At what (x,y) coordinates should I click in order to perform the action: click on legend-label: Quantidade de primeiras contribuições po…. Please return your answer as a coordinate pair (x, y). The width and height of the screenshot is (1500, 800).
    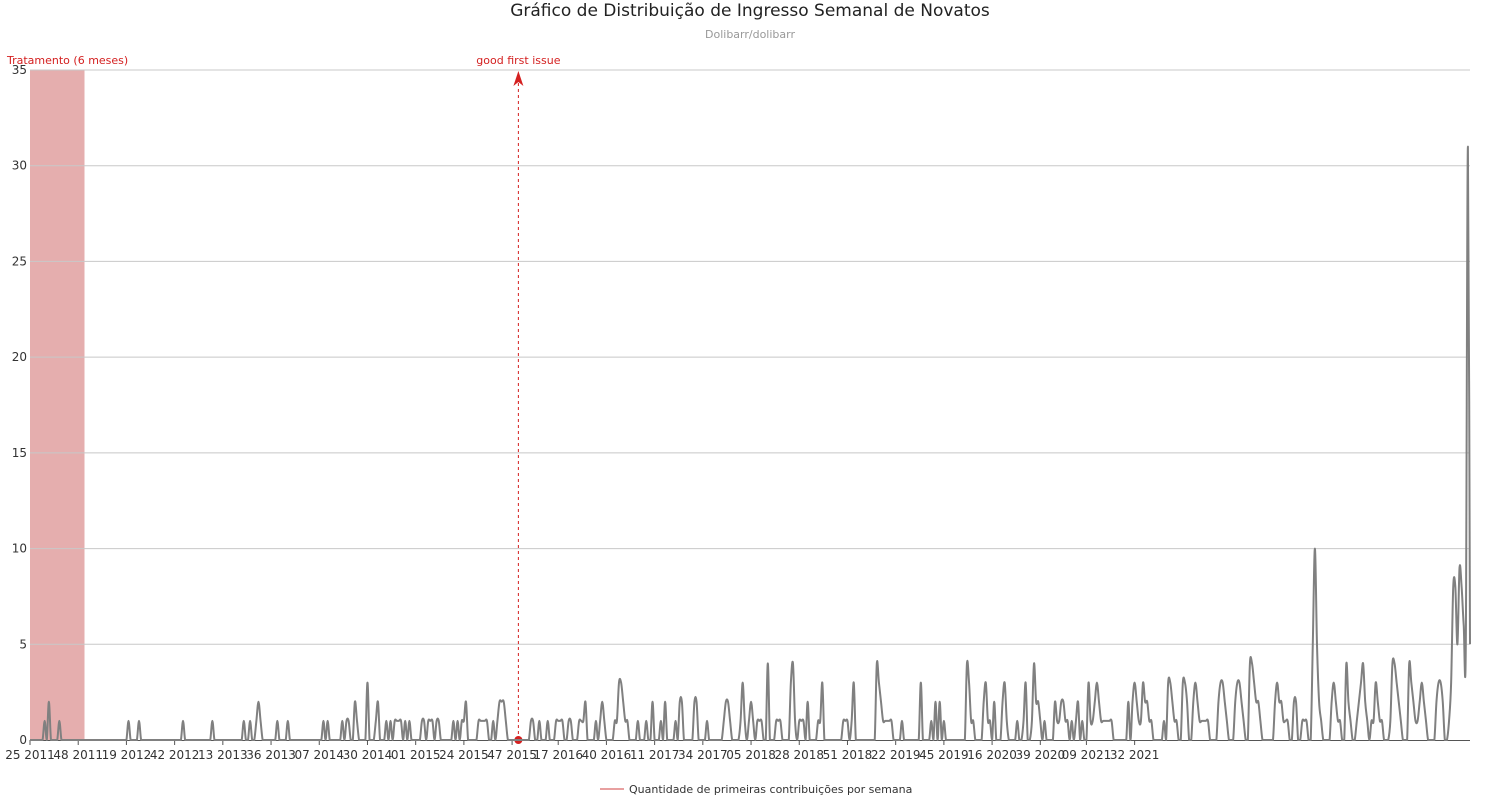
    Looking at the image, I should click on (770, 789).